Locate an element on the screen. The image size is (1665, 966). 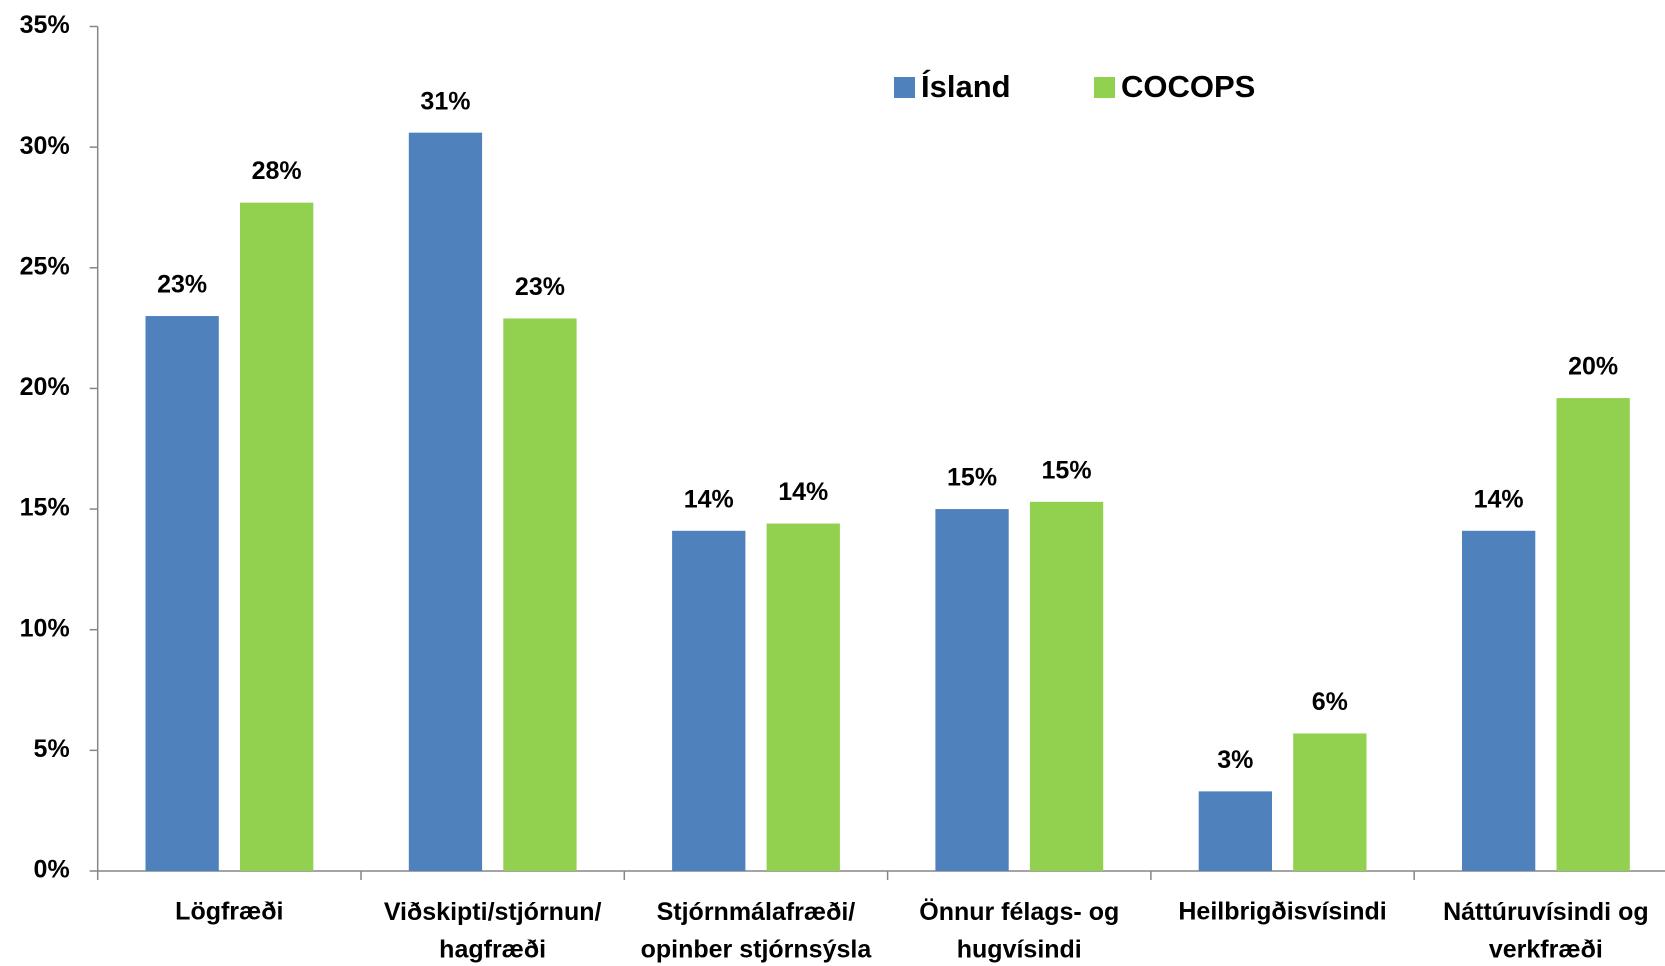
value-label: 6% is located at coordinates (1330, 702).